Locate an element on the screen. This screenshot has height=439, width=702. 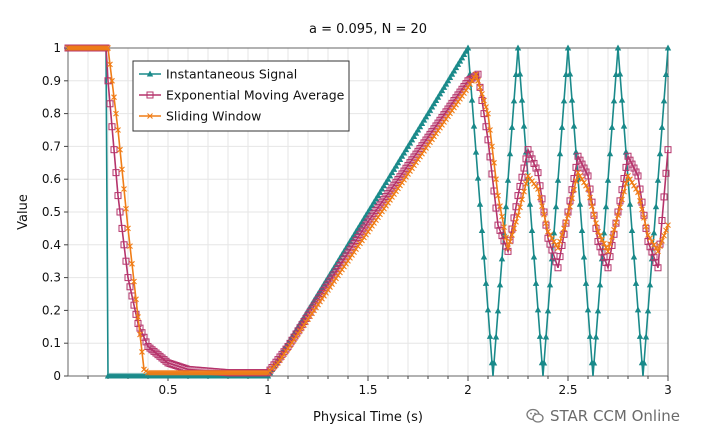
wechat-icon is located at coordinates (535, 415).